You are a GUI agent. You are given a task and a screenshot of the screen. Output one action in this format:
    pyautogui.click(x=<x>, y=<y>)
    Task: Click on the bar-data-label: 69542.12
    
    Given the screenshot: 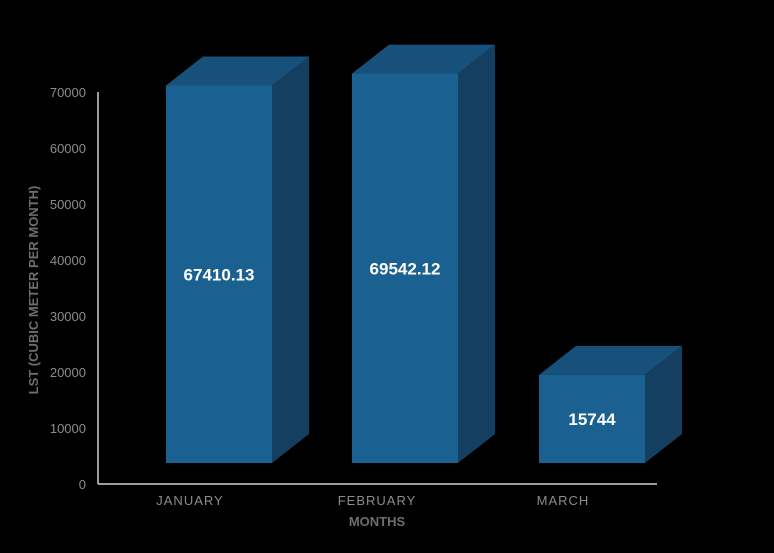 What is the action you would take?
    pyautogui.click(x=405, y=268)
    